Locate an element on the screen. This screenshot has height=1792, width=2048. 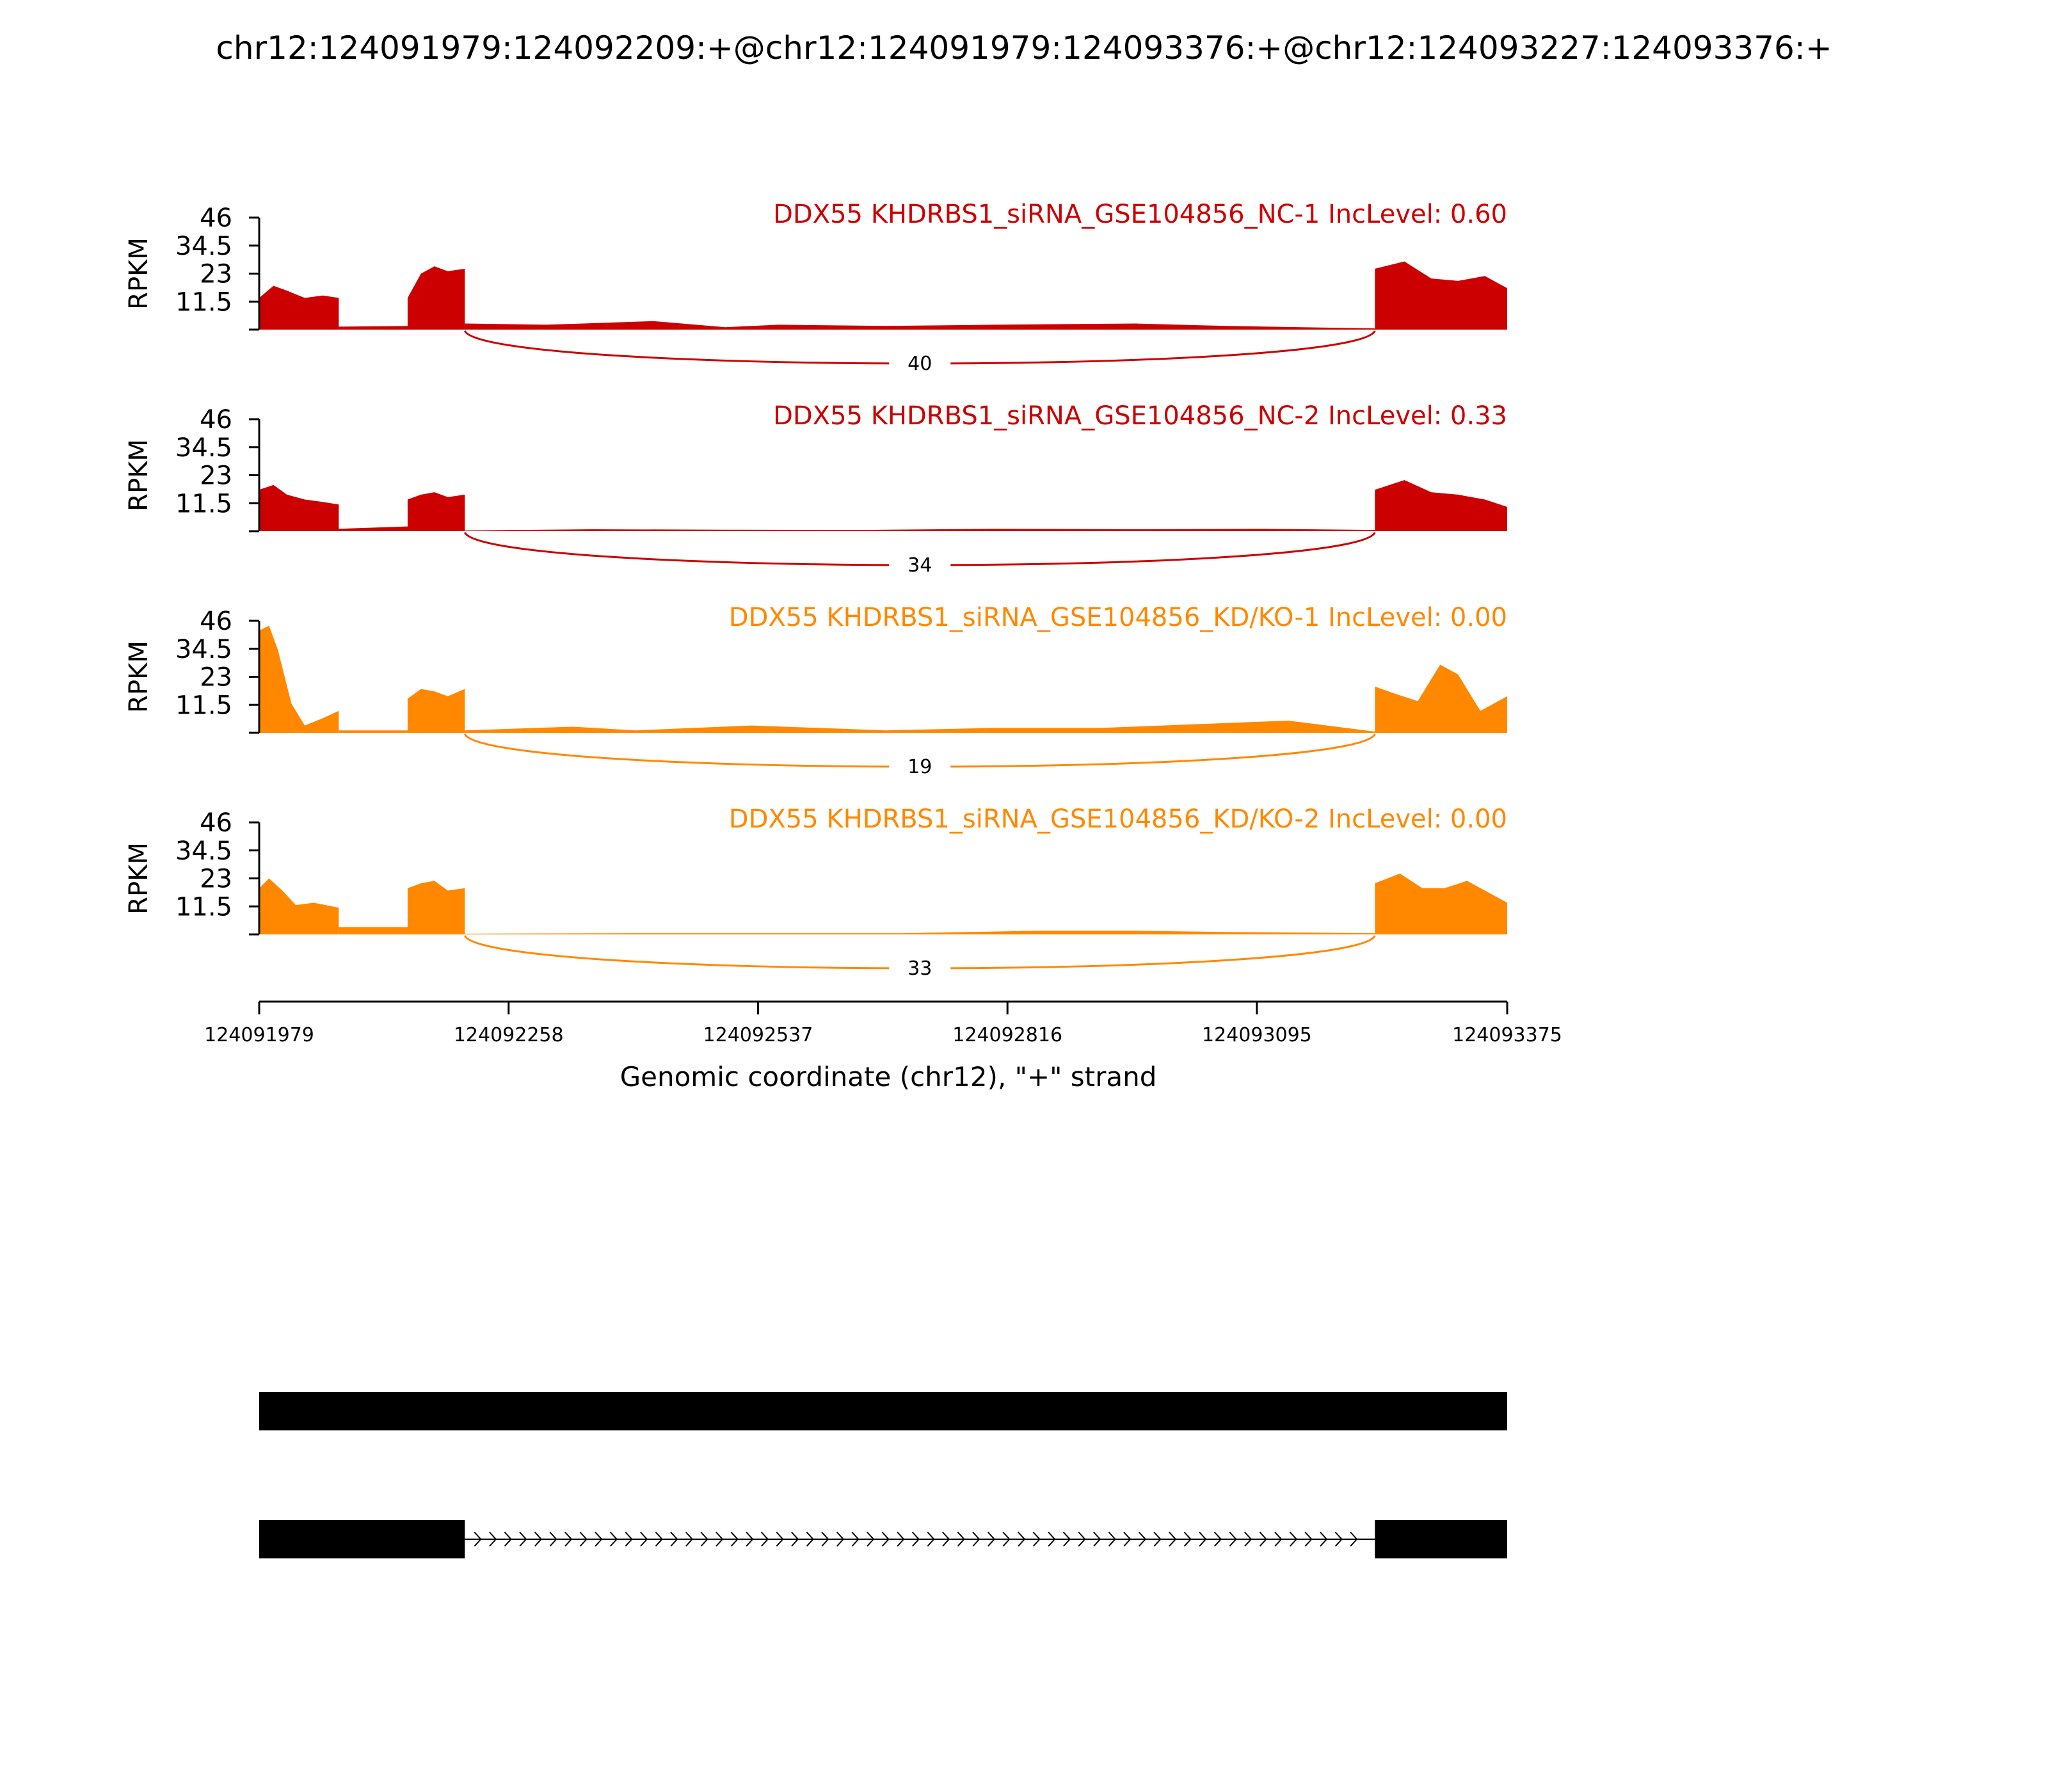
junction-label: 19 is located at coordinates (920, 767).